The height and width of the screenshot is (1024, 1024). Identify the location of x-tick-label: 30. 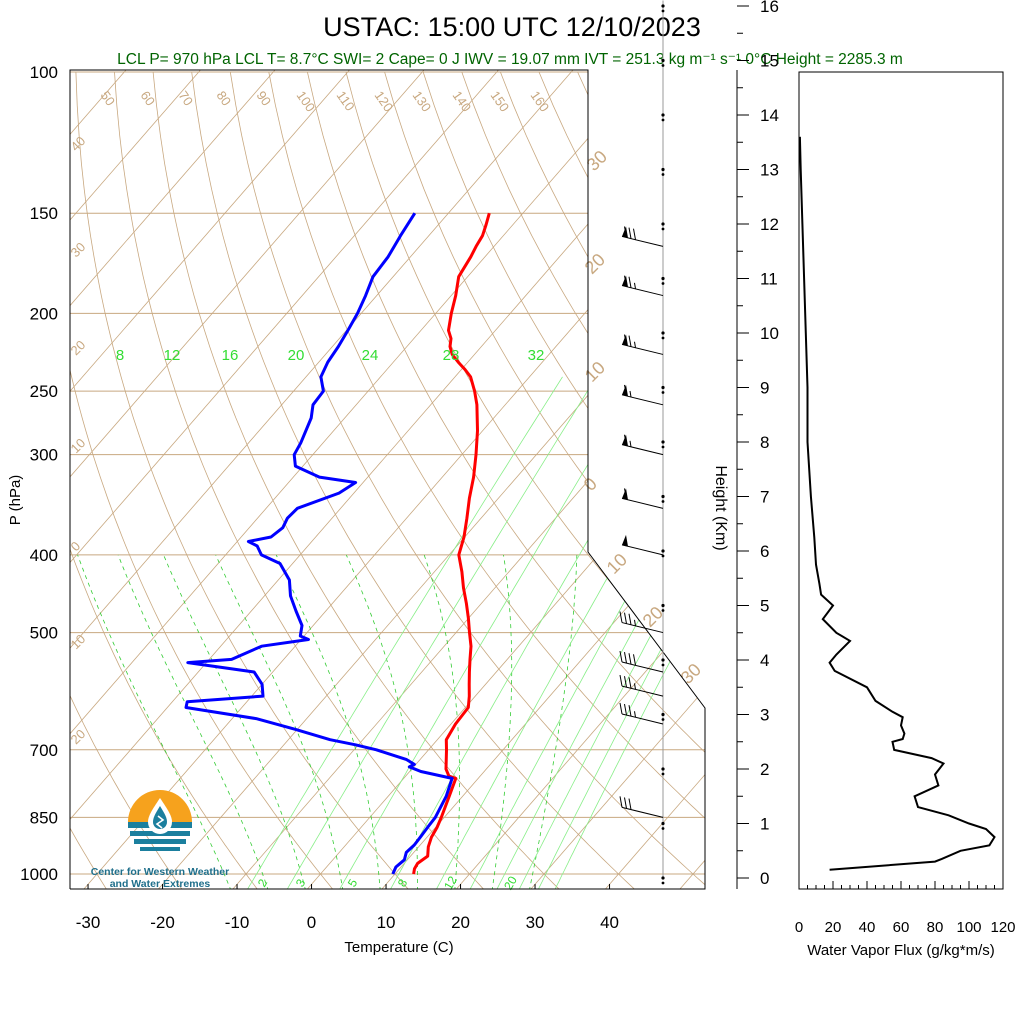
(535, 922).